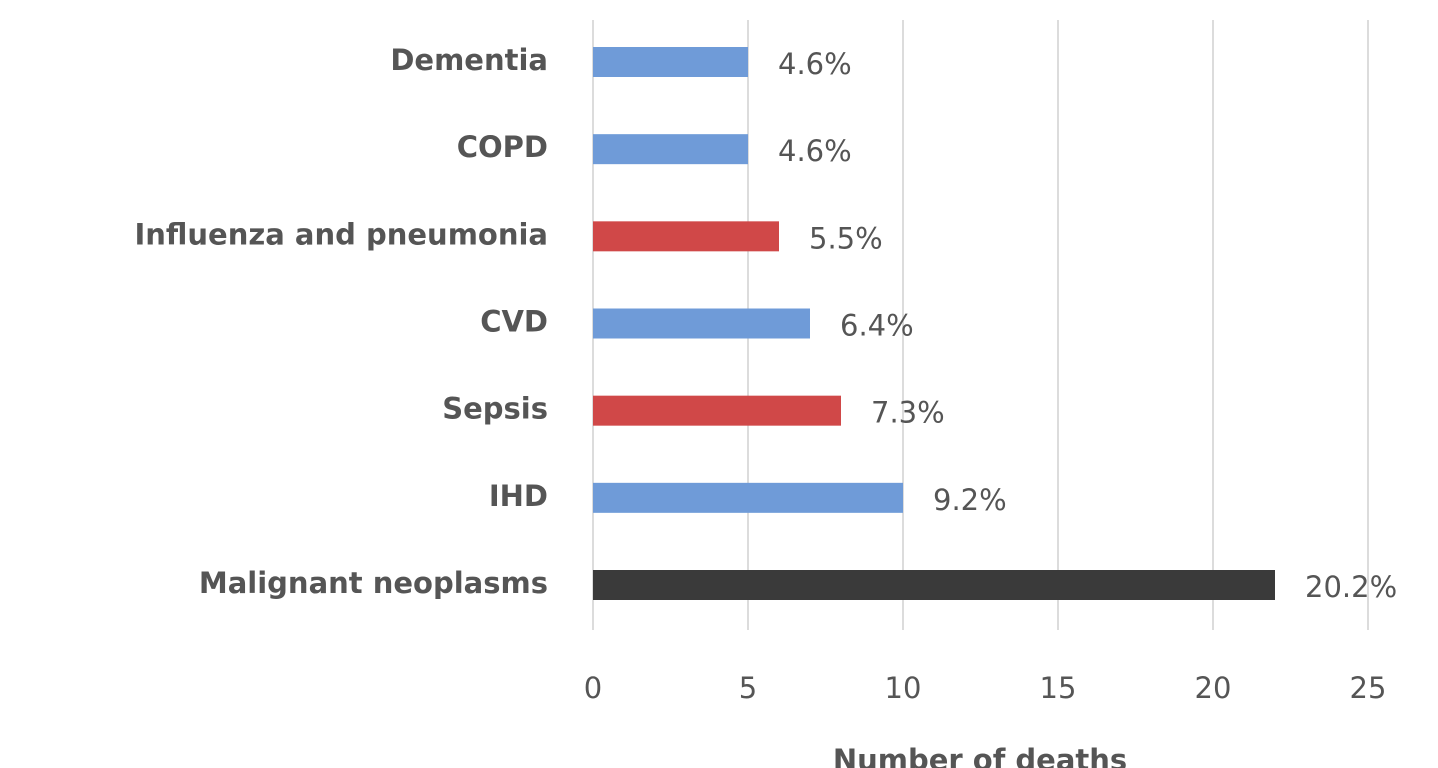 The width and height of the screenshot is (1438, 768). I want to click on bar-label: 20.2%, so click(1351, 587).